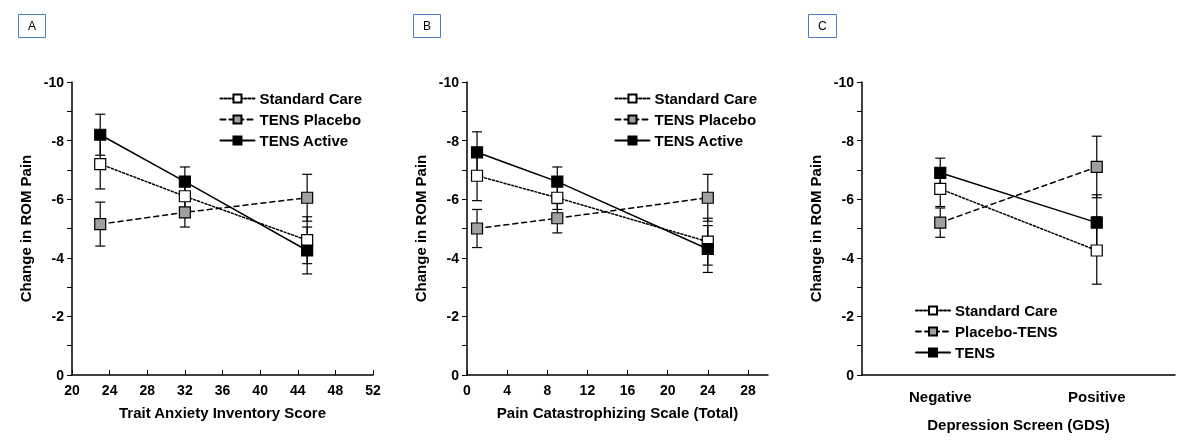 The height and width of the screenshot is (445, 1185). Describe the element at coordinates (222, 412) in the screenshot. I see `x-axis-title: Trait Anxiety Inventory Score` at that location.